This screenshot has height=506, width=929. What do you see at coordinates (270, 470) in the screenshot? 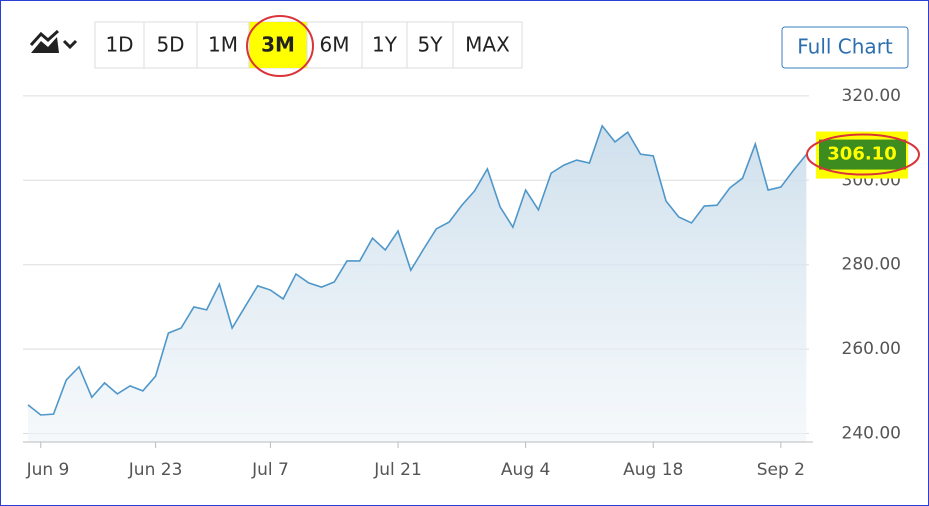
I see `x-tick-label: Jul 7` at bounding box center [270, 470].